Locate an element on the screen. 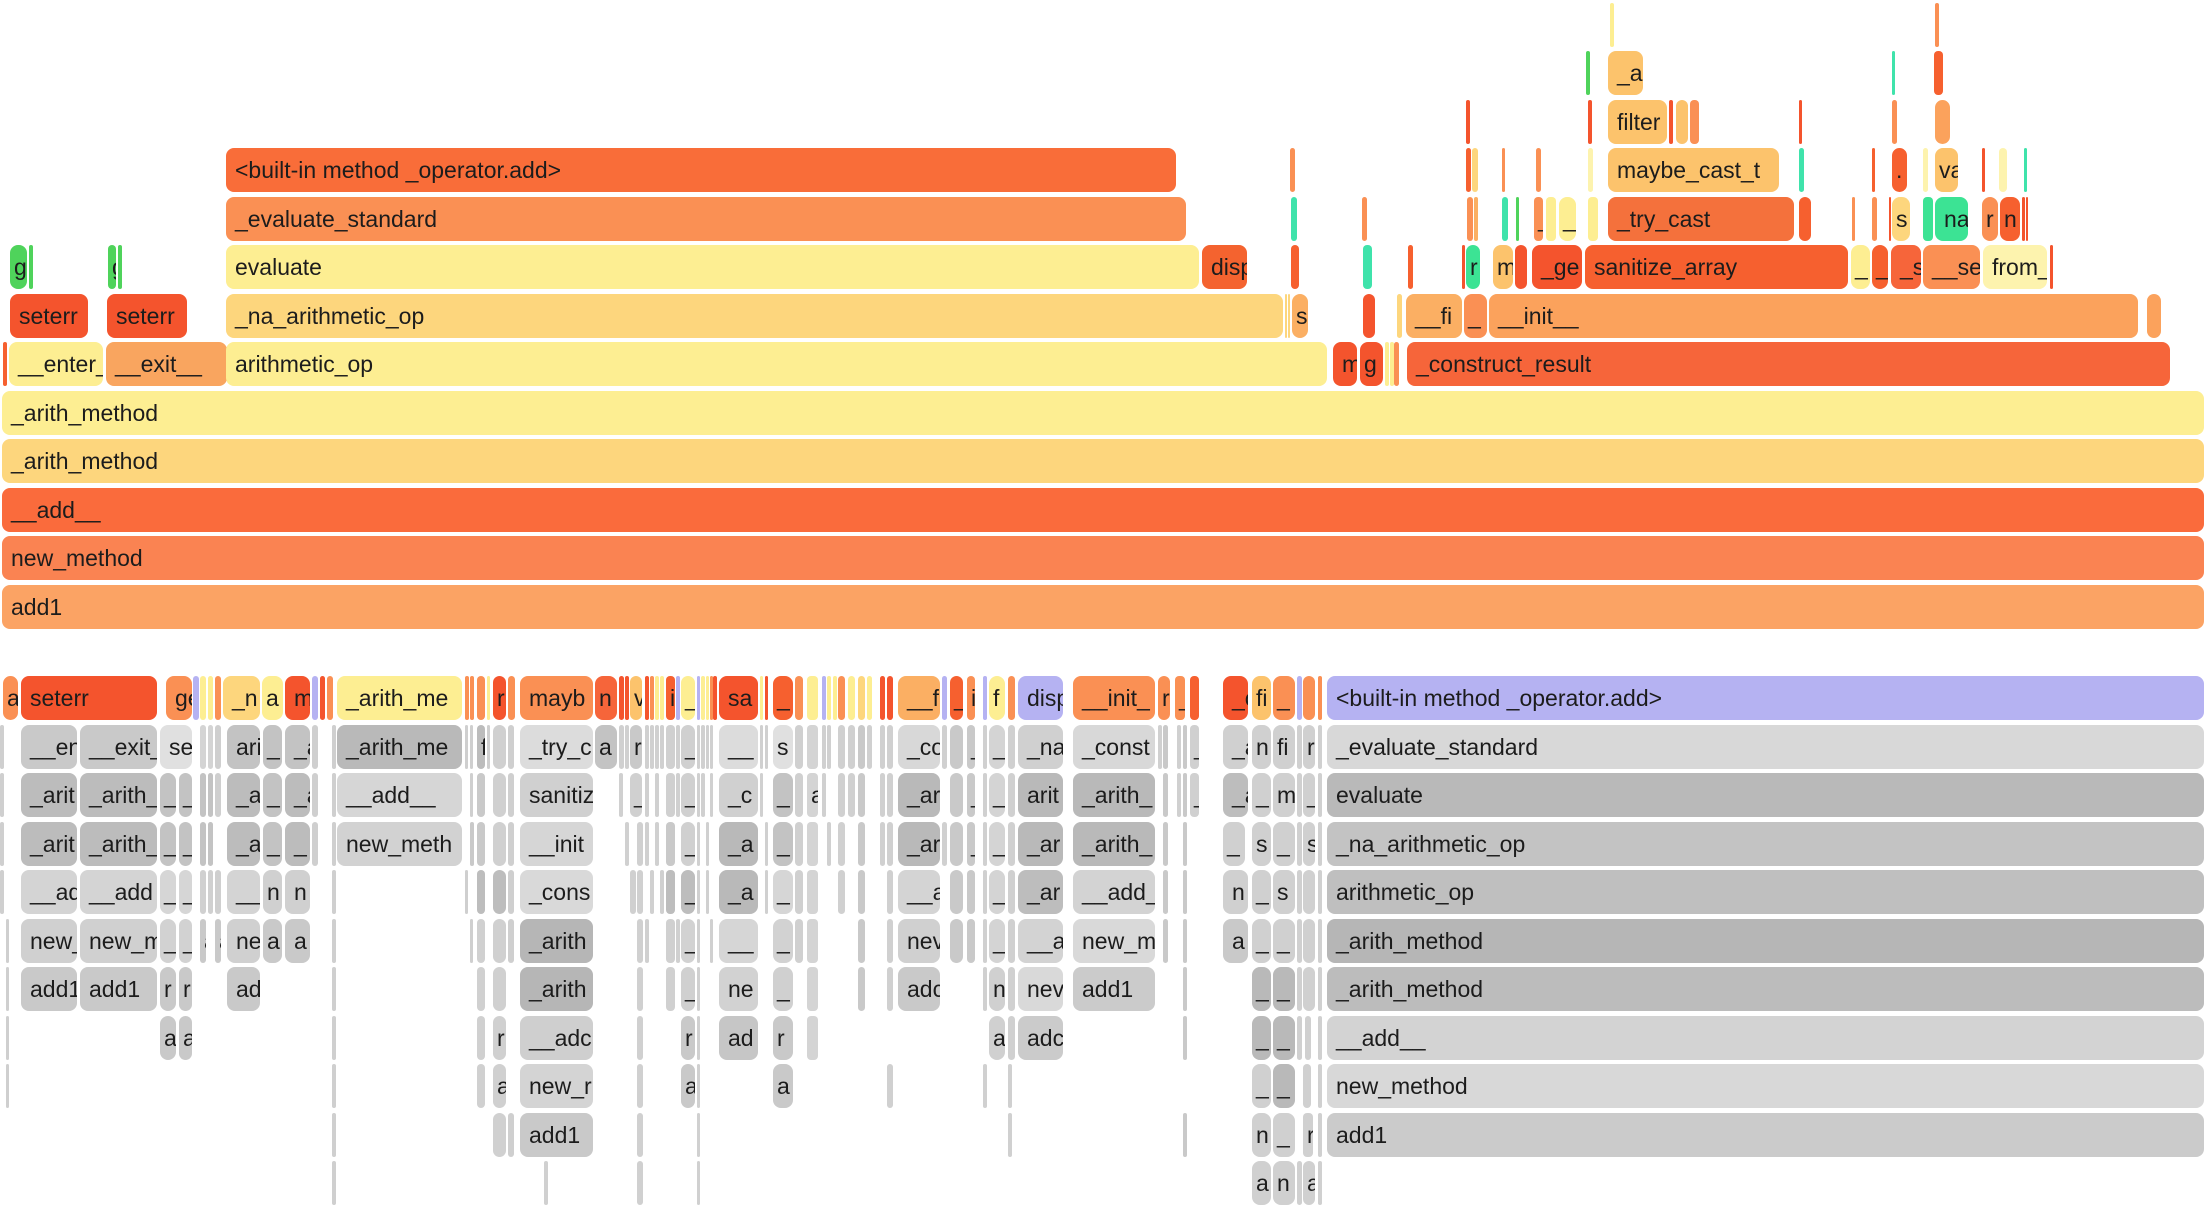 This screenshot has height=1205, width=2206. frame-bar: add1 is located at coordinates (1103, 606).